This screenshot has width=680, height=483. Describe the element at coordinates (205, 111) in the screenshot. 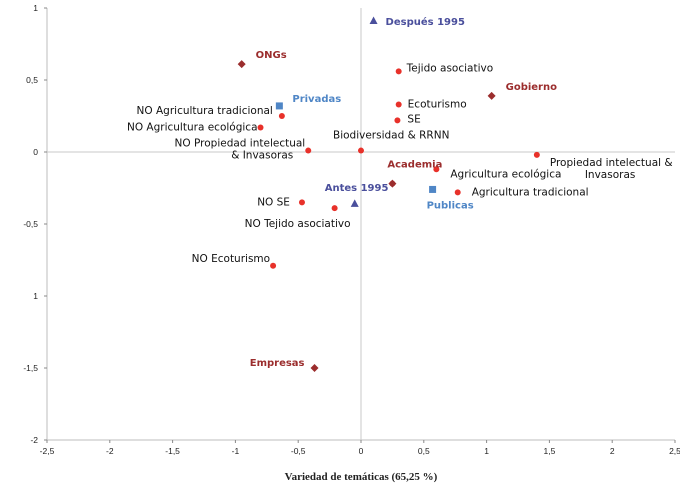

I see `point-label: NO Agricultura tradicional` at that location.